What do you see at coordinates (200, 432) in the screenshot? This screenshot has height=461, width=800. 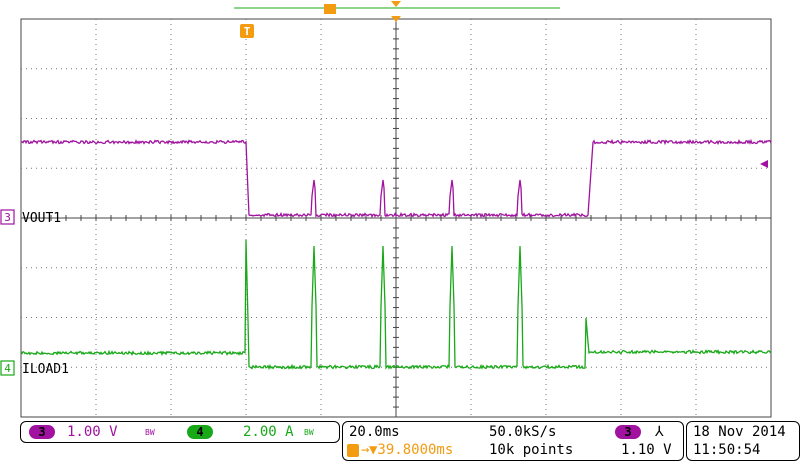 I see `ch4-badge: 4` at bounding box center [200, 432].